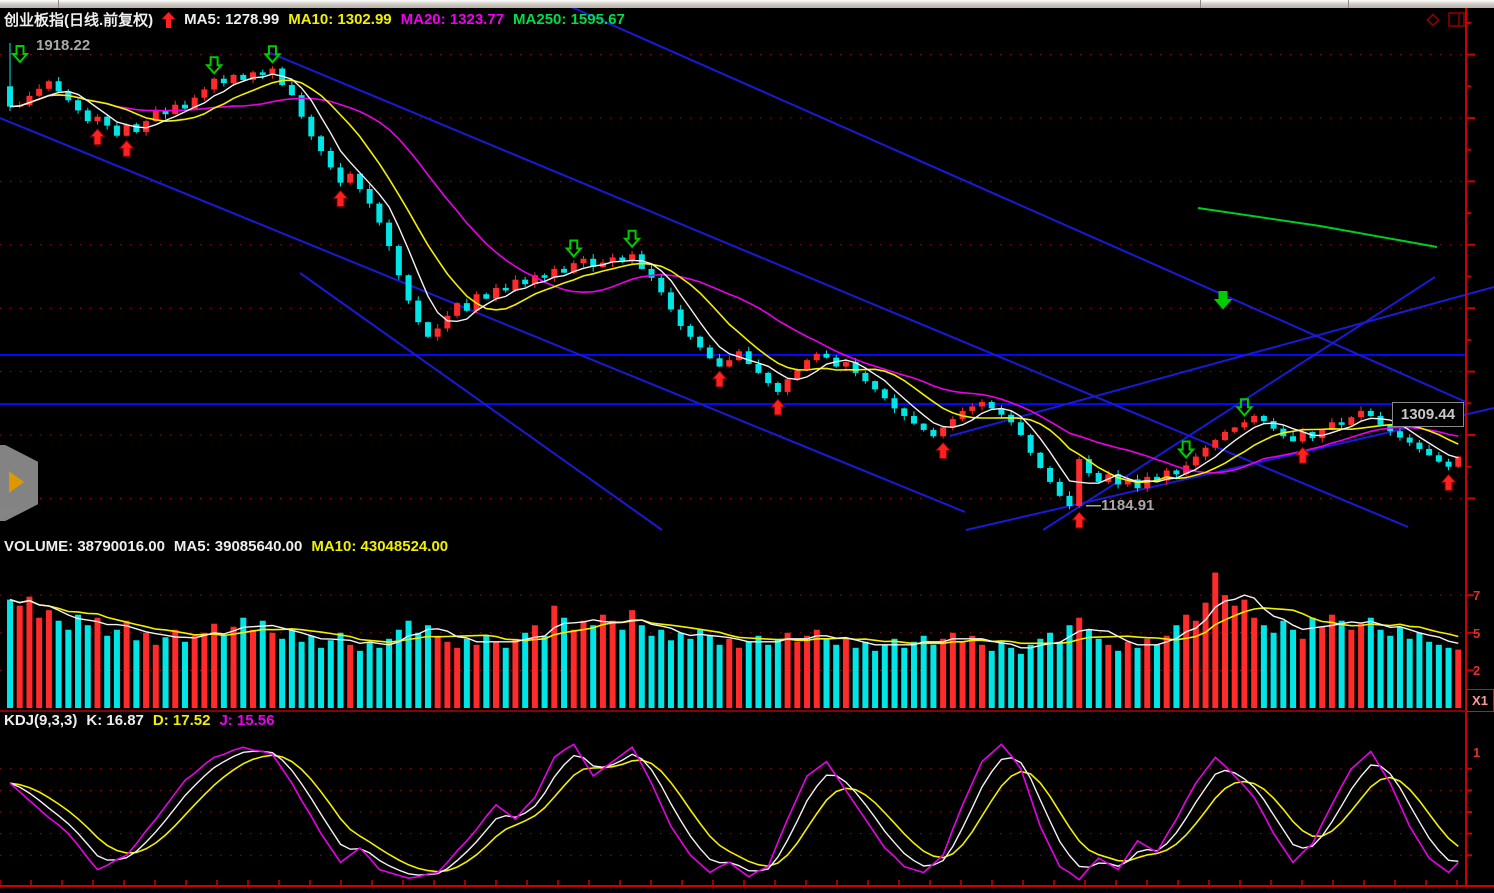 This screenshot has height=893, width=1494. What do you see at coordinates (747, 4) in the screenshot?
I see `window-top-strip` at bounding box center [747, 4].